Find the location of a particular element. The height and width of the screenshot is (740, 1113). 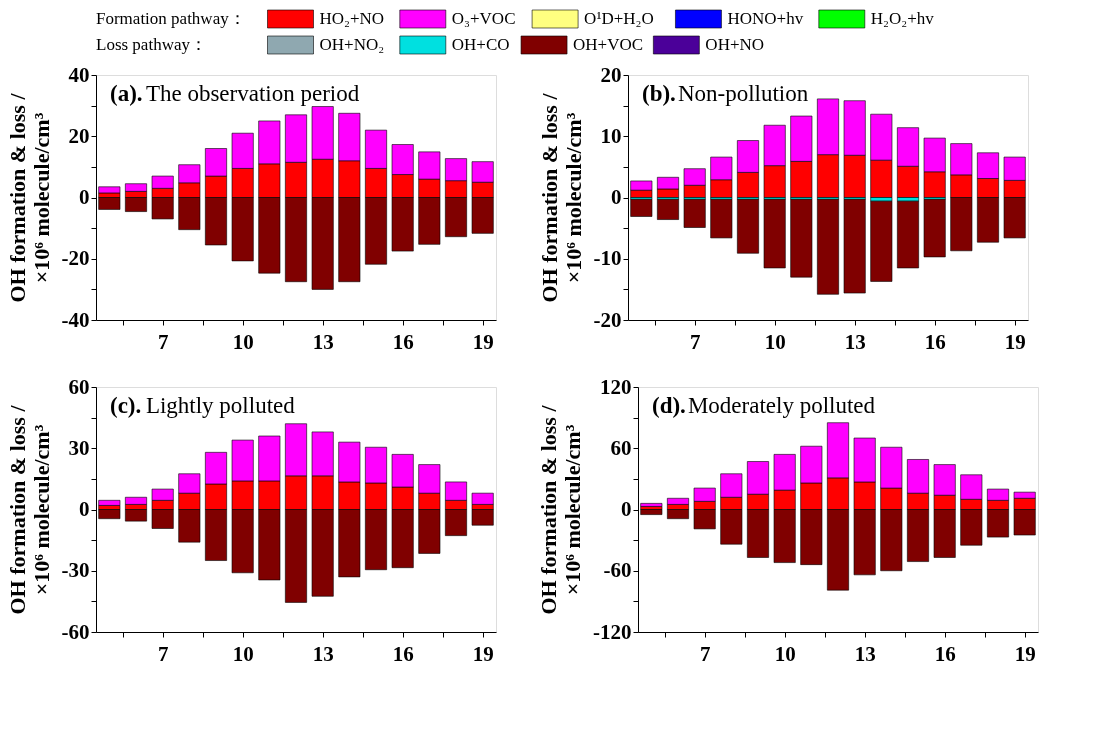

legend-label: OH+NO₂ is located at coordinates (352, 44).